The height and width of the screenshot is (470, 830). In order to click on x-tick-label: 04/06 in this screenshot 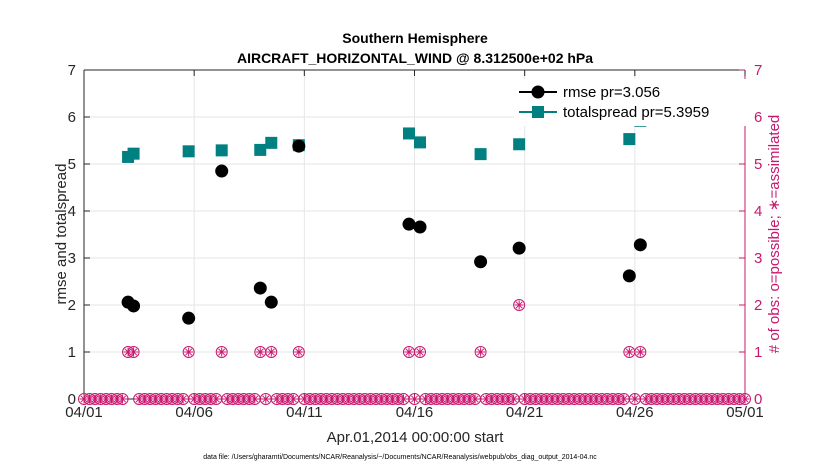, I will do `click(194, 412)`.